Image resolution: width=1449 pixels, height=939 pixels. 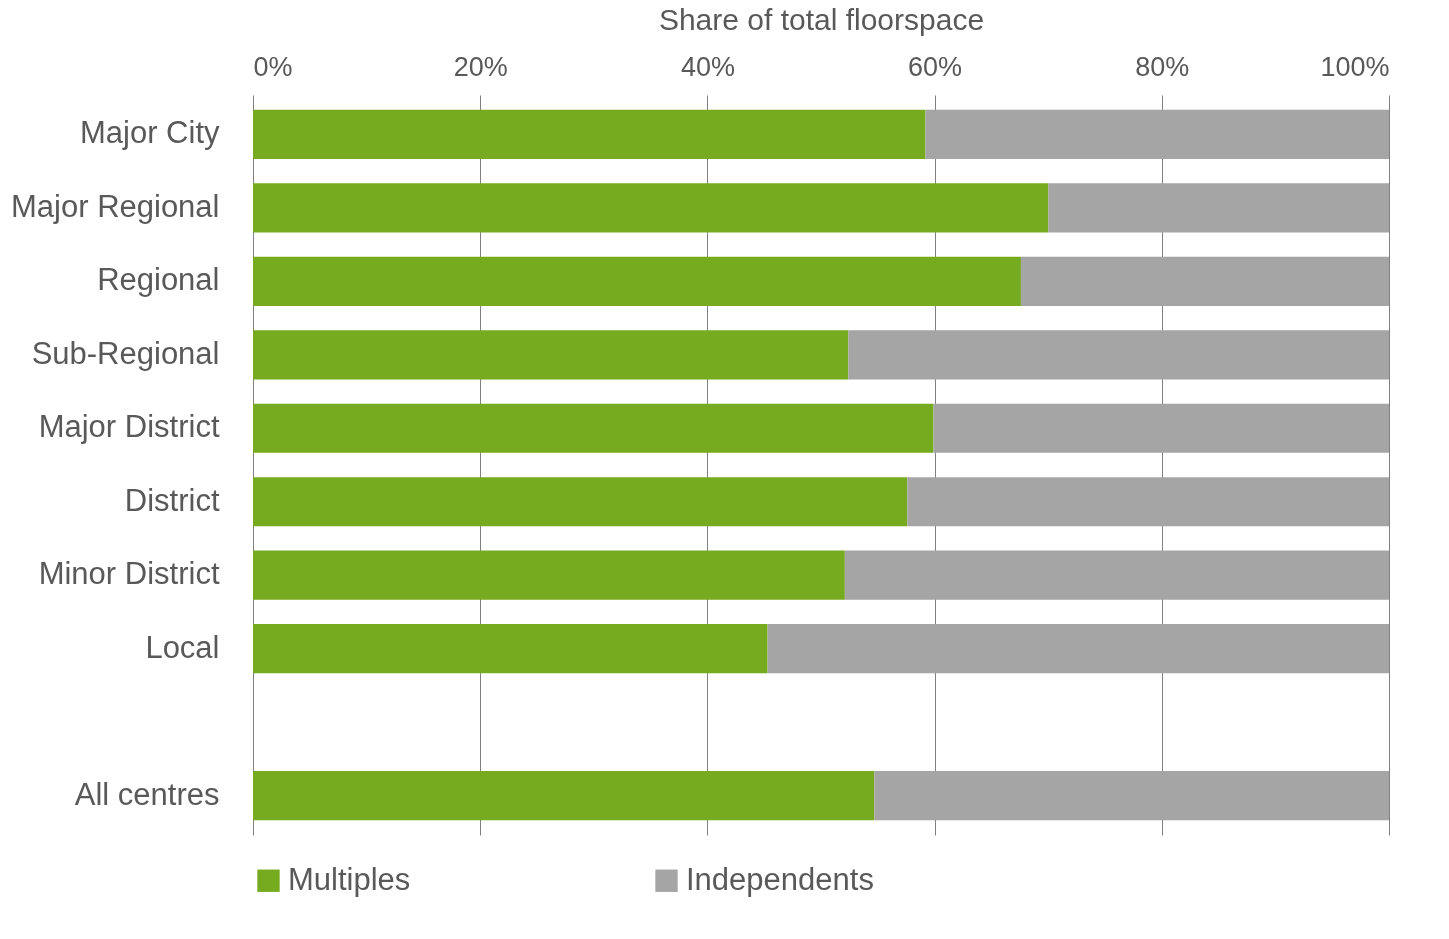 I want to click on x-tick-label: 40%, so click(x=707, y=66).